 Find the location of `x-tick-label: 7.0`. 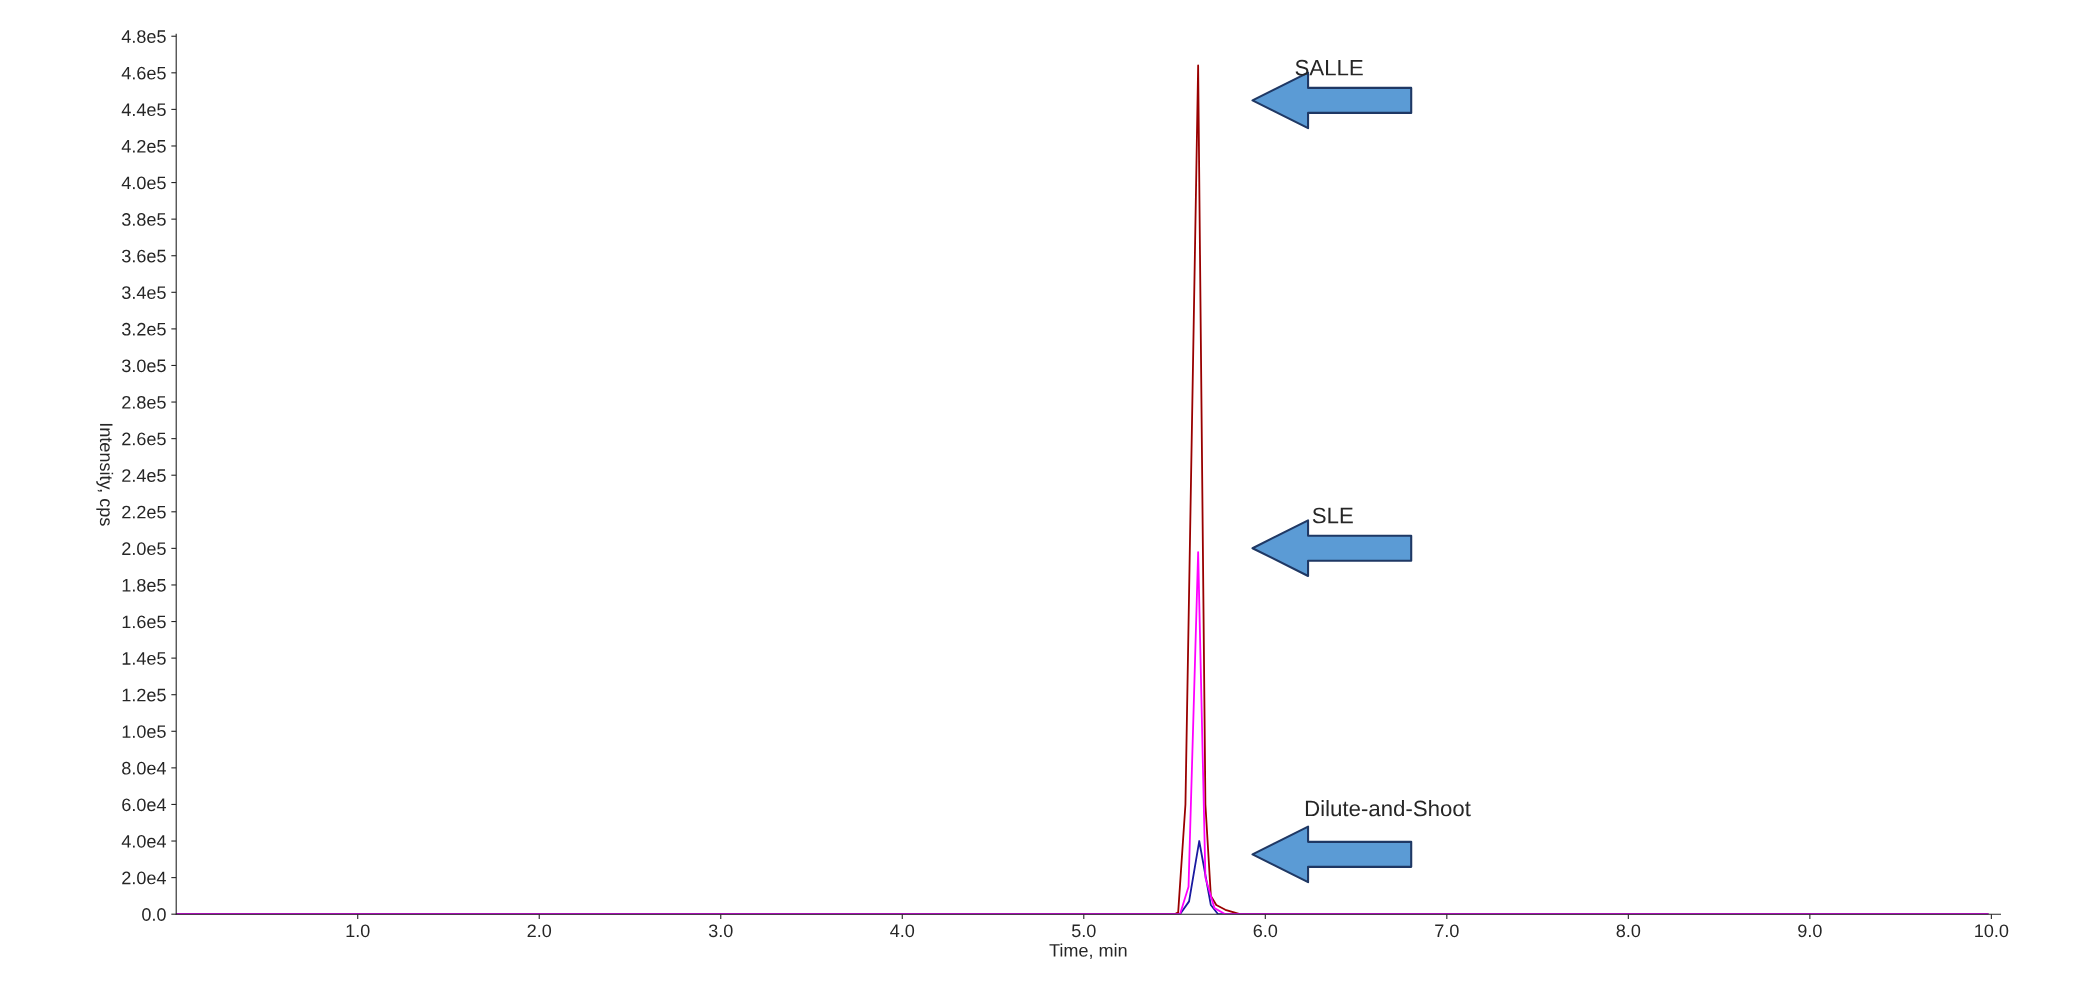

x-tick-label: 7.0 is located at coordinates (1447, 931).